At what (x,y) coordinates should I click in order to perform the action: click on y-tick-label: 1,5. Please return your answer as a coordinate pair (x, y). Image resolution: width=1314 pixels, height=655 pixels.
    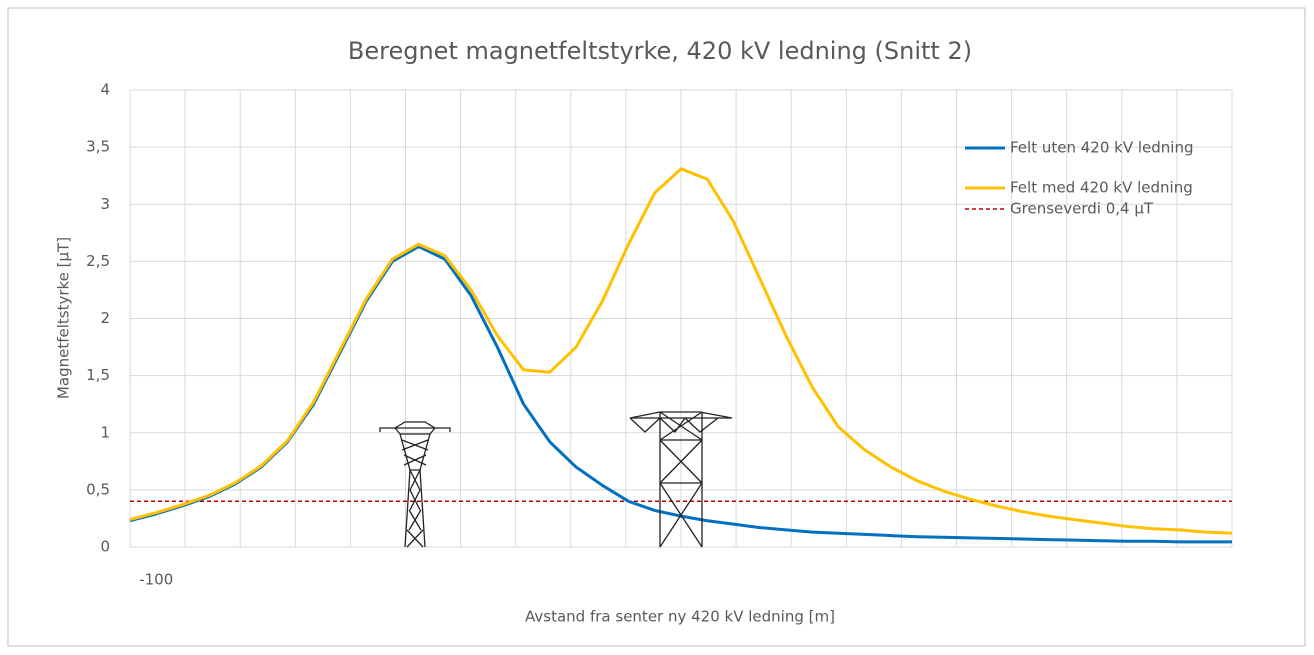
    Looking at the image, I should click on (98, 375).